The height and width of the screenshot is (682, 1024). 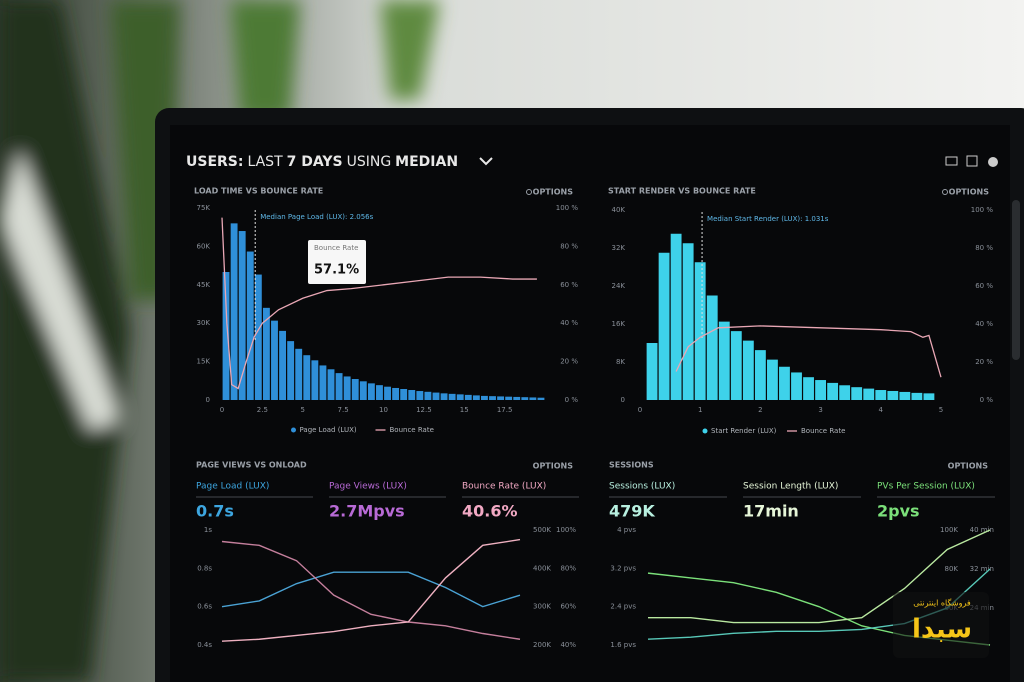 I want to click on y-tick-label: 32K, so click(x=619, y=248).